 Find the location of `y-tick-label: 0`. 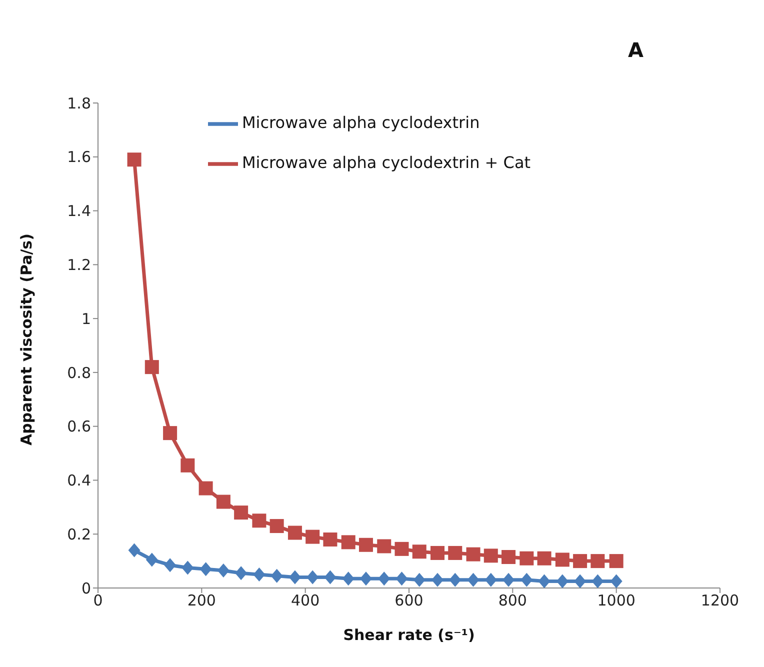

y-tick-label: 0 is located at coordinates (86, 588).